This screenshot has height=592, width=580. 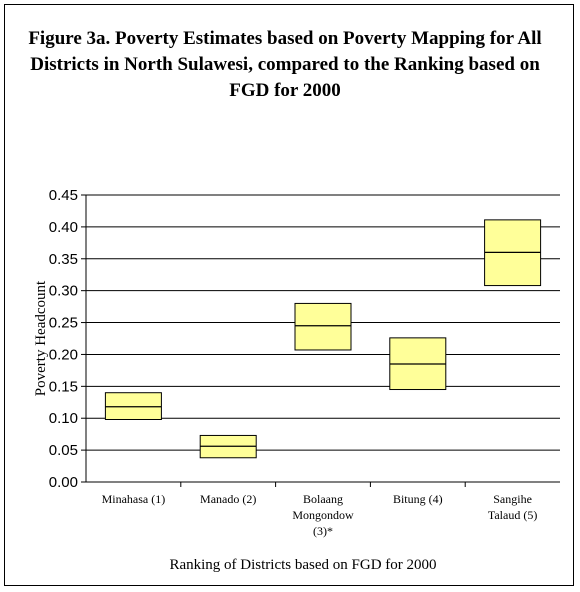 I want to click on x-category-label: Minahasa (1), so click(x=134, y=499).